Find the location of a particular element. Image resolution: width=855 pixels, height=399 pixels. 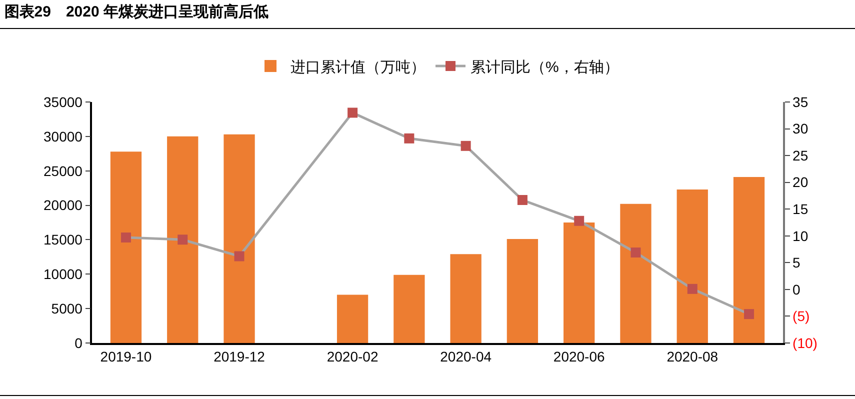

legend-label: 进口累计值（万吨） is located at coordinates (358, 67).